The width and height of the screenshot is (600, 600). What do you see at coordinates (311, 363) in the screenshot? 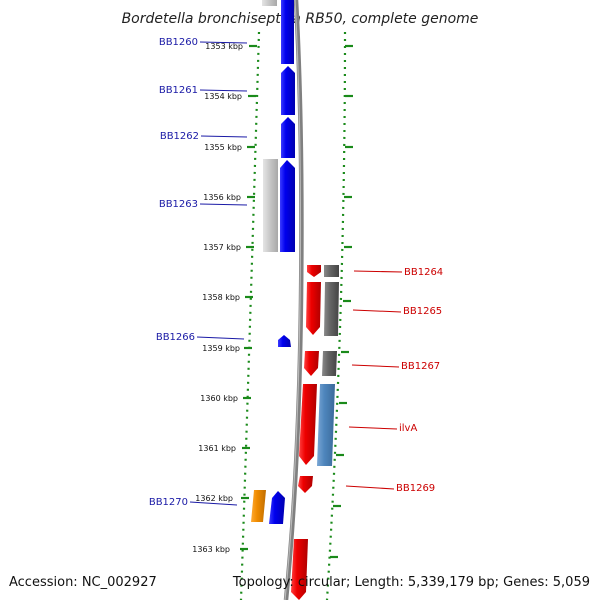
I see `gene-bb1267-feature` at bounding box center [311, 363].